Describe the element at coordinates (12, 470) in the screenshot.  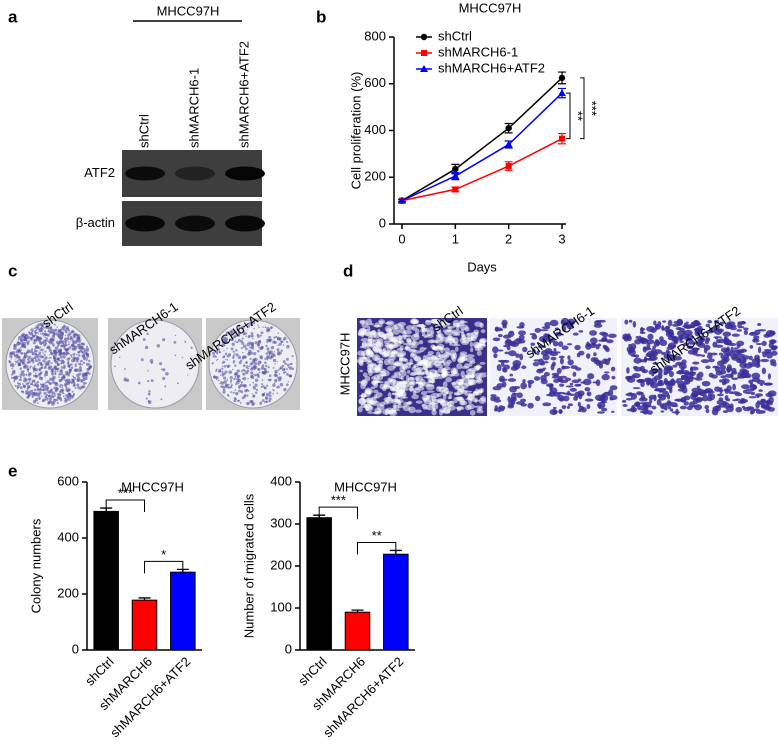
I see `panel-label: e` at that location.